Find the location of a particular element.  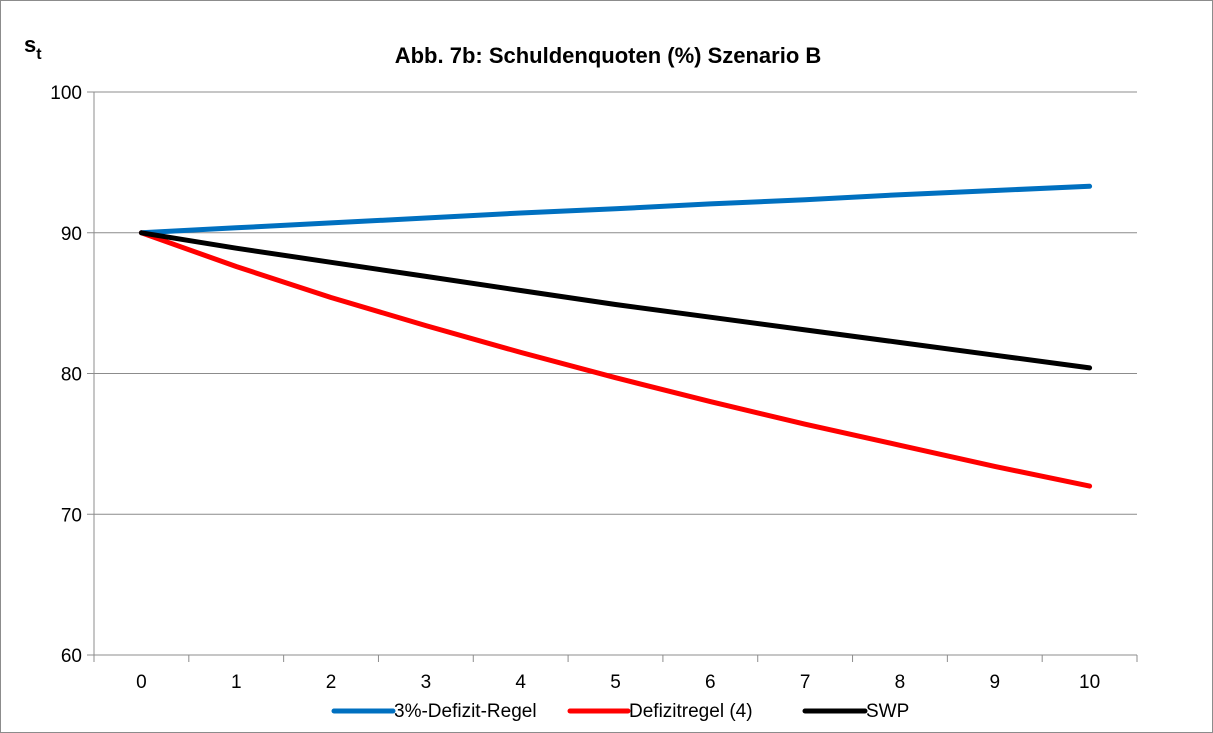

legend-label-1: 3%-Defizit-Regel is located at coordinates (465, 711).